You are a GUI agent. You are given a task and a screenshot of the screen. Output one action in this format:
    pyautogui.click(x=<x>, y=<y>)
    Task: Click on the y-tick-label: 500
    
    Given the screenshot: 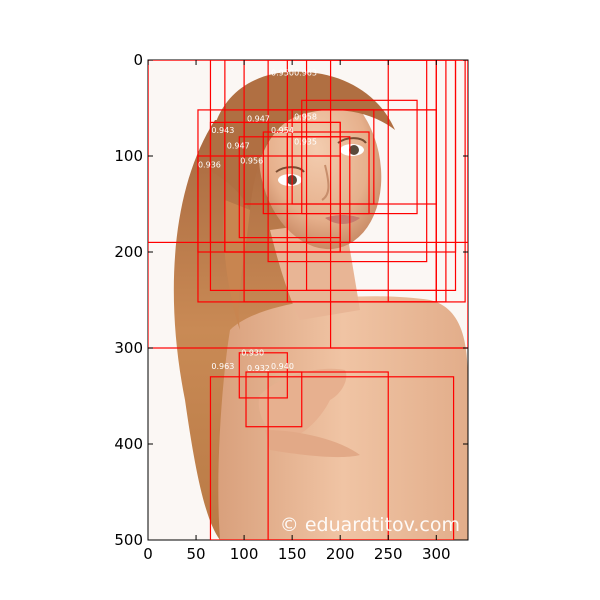 What is the action you would take?
    pyautogui.click(x=128, y=540)
    